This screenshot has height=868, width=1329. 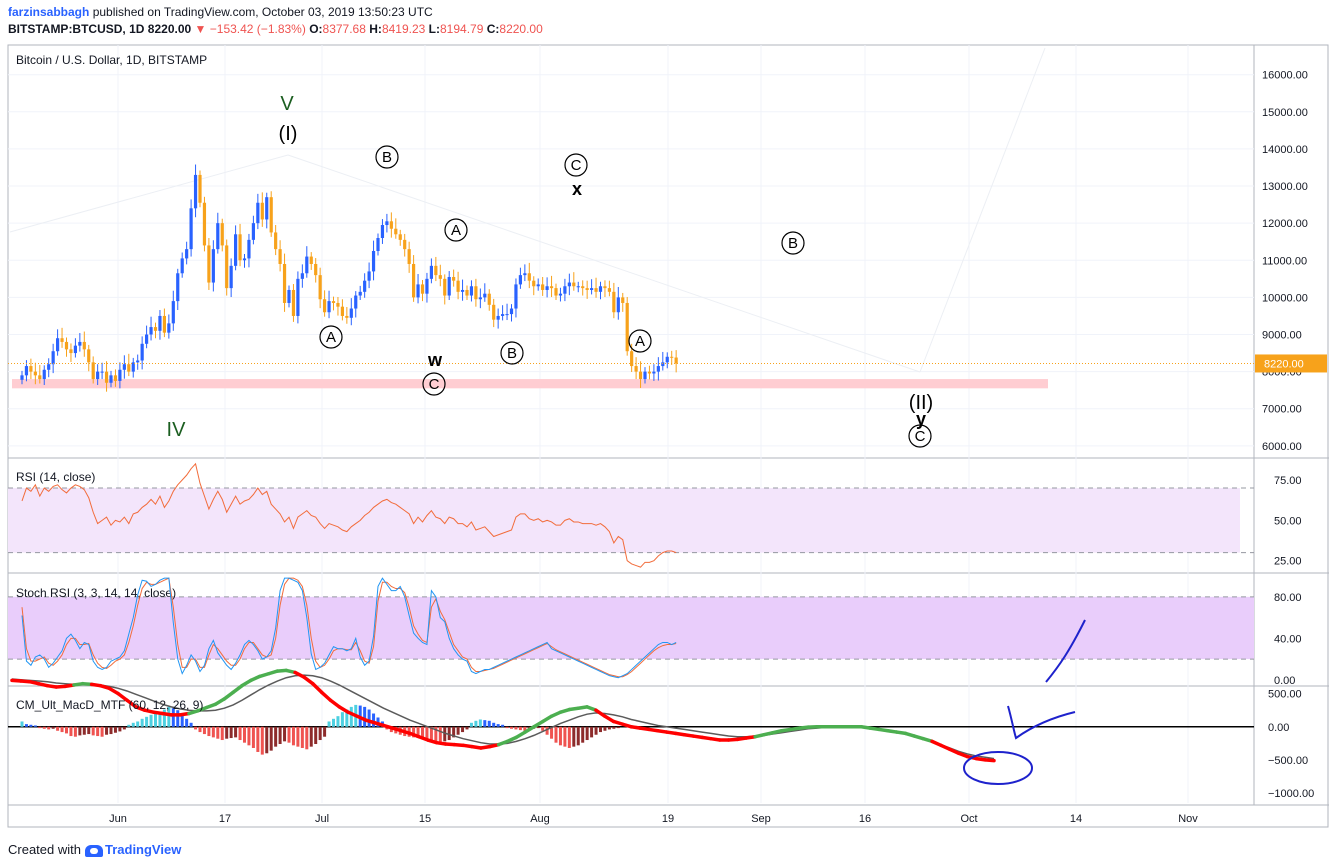 What do you see at coordinates (349, 515) in the screenshot?
I see `rsi-line` at bounding box center [349, 515].